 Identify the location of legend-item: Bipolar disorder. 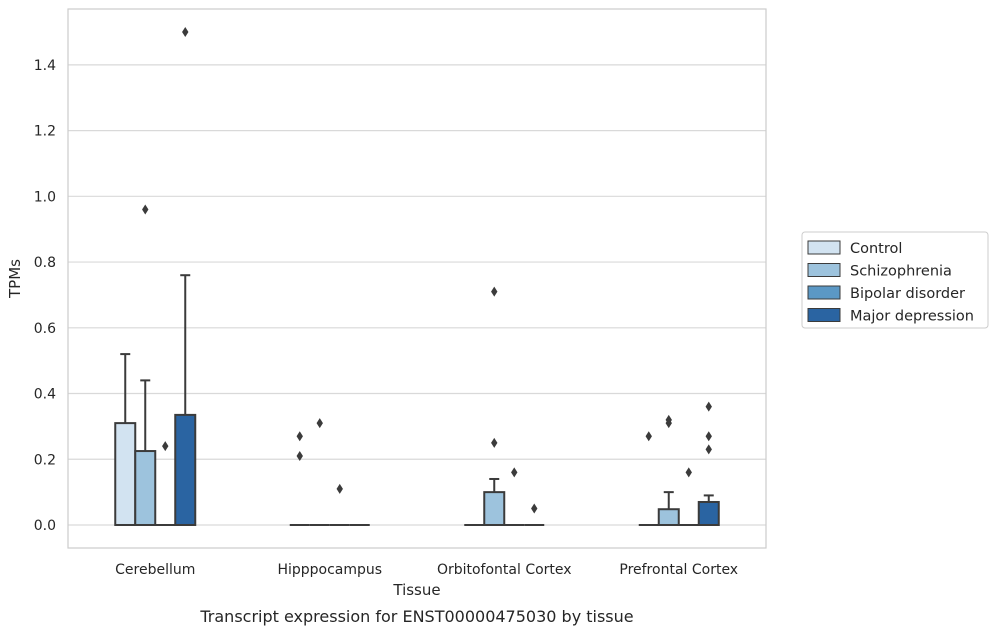
(886, 293).